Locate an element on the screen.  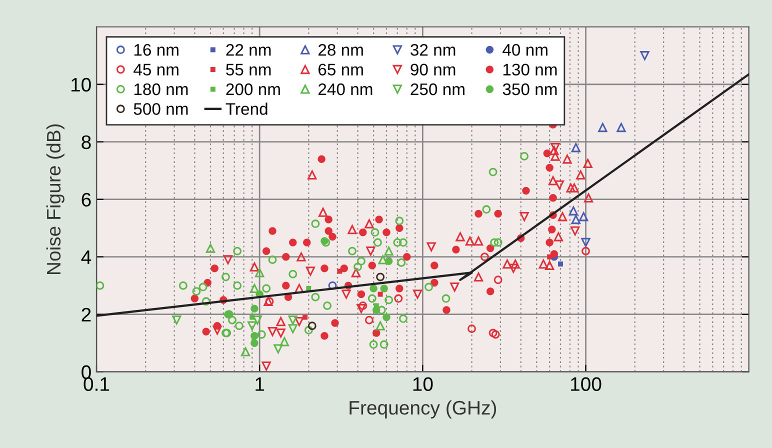
legend-label: 240 nm is located at coordinates (345, 89).